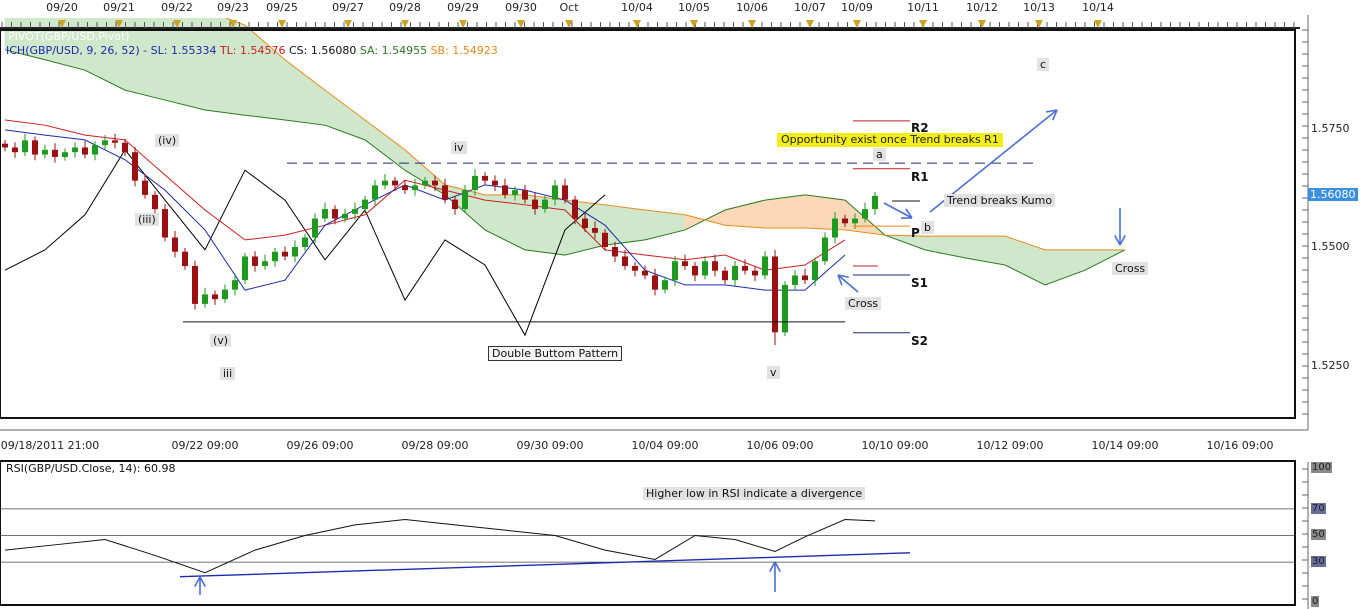 Image resolution: width=1366 pixels, height=609 pixels. What do you see at coordinates (393, 50) in the screenshot?
I see `sa-value: SA: 1.54955` at bounding box center [393, 50].